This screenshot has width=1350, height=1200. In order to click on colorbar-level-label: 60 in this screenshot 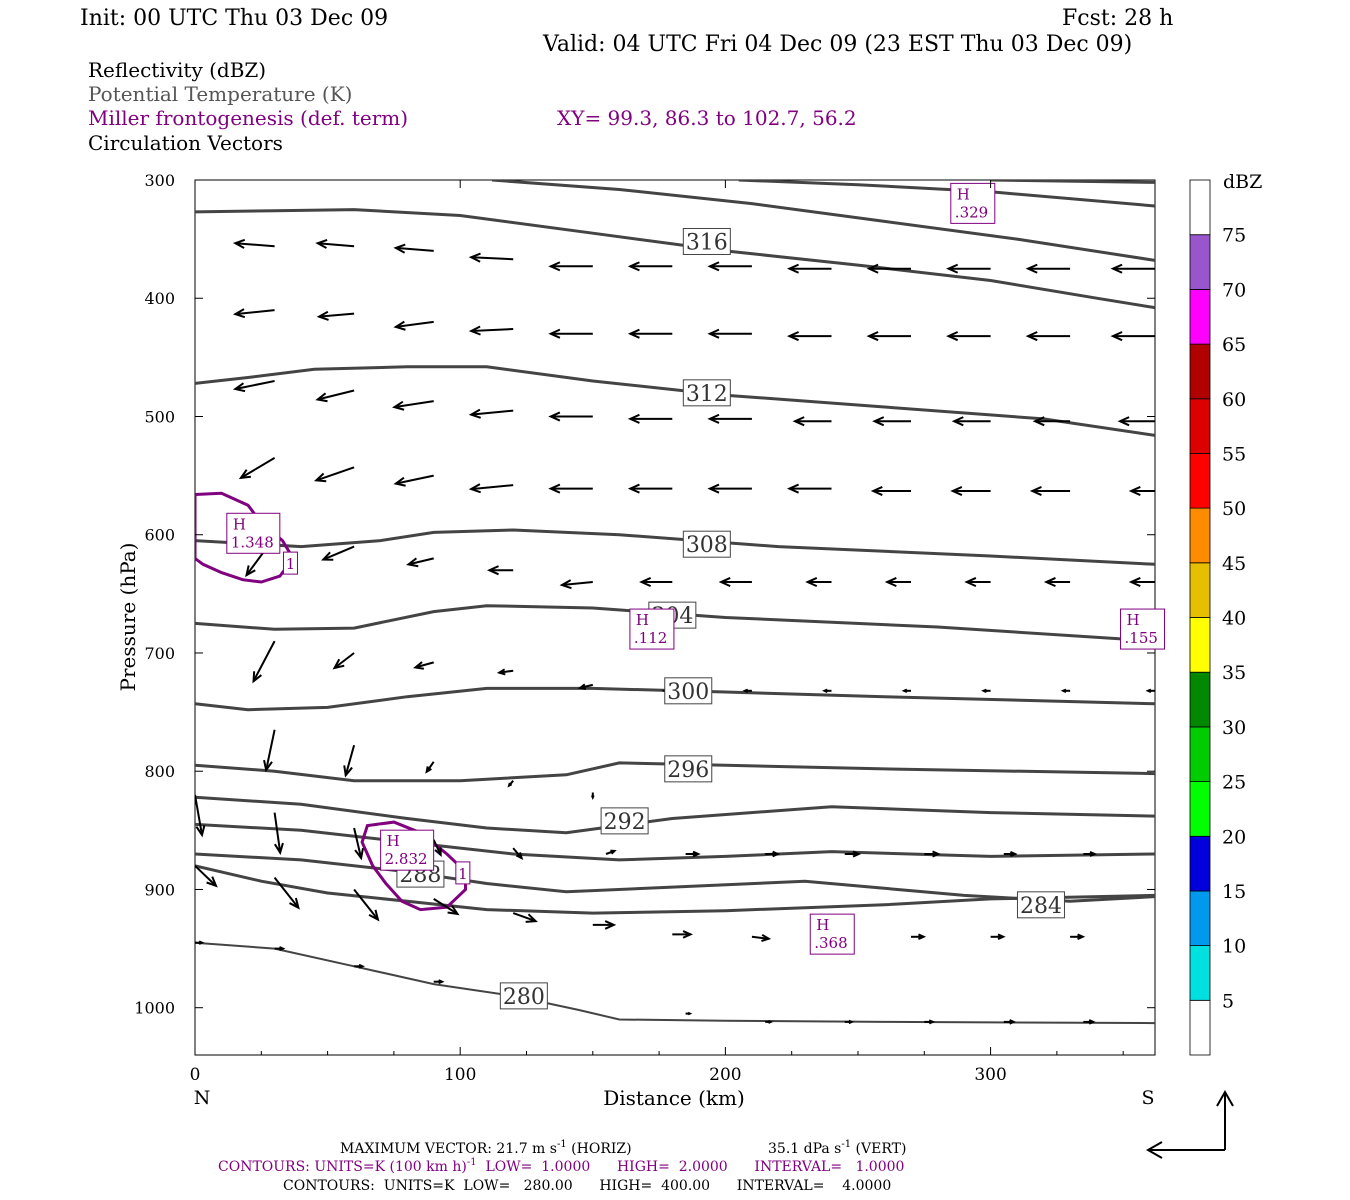, I will do `click(1234, 400)`.